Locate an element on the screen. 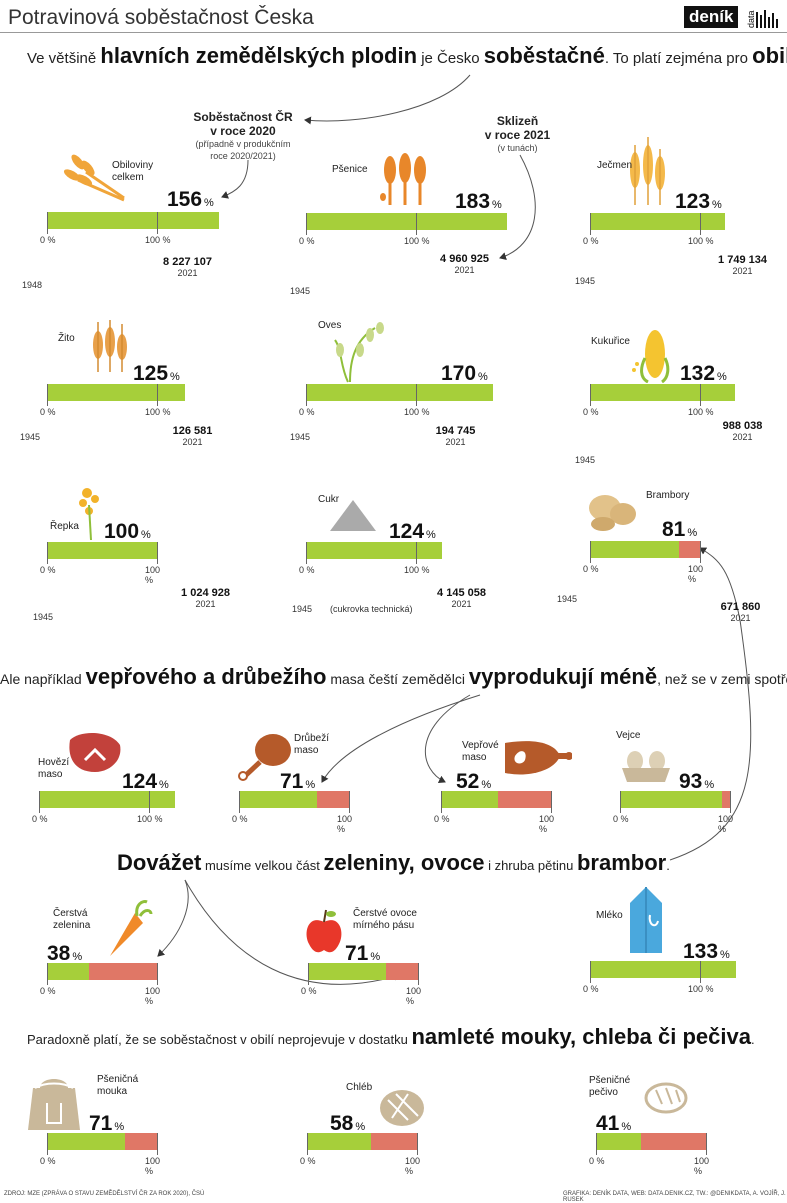 Image resolution: width=787 pixels, height=1203 pixels. page-title: Potravinová soběstačnost Česka is located at coordinates (161, 17).